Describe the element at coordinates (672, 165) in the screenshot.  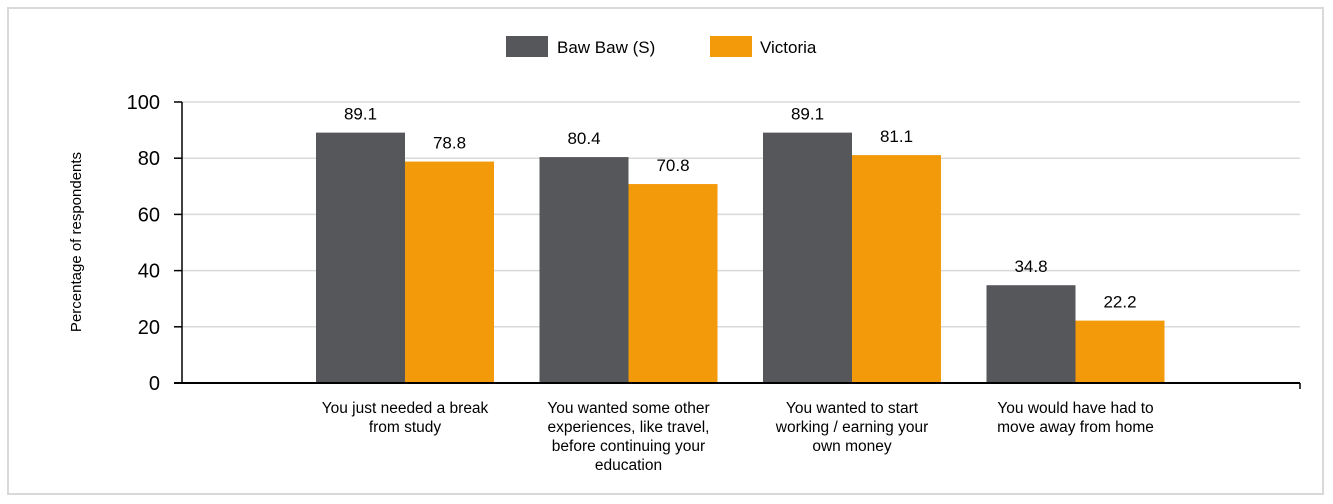
I see `data-label: 70.8` at that location.